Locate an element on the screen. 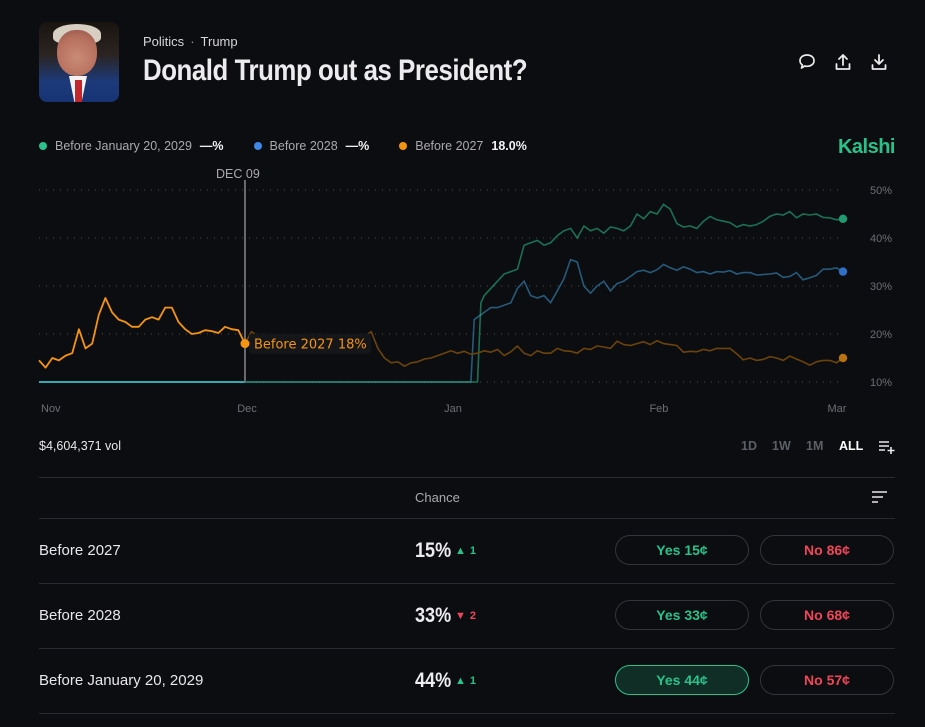  legend-item-2028: Before 2028 —% is located at coordinates (311, 146).